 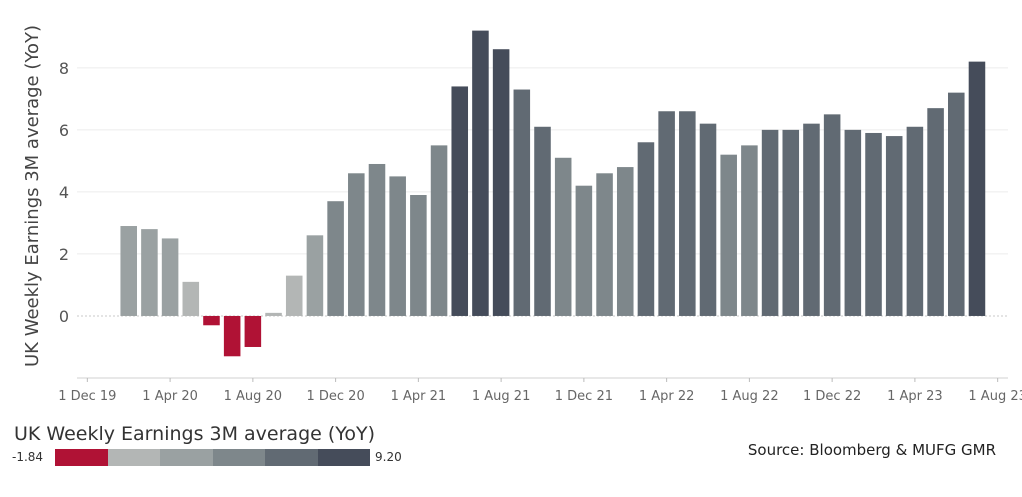 I want to click on x-tick-label: 1 Dec 20, so click(x=335, y=396).